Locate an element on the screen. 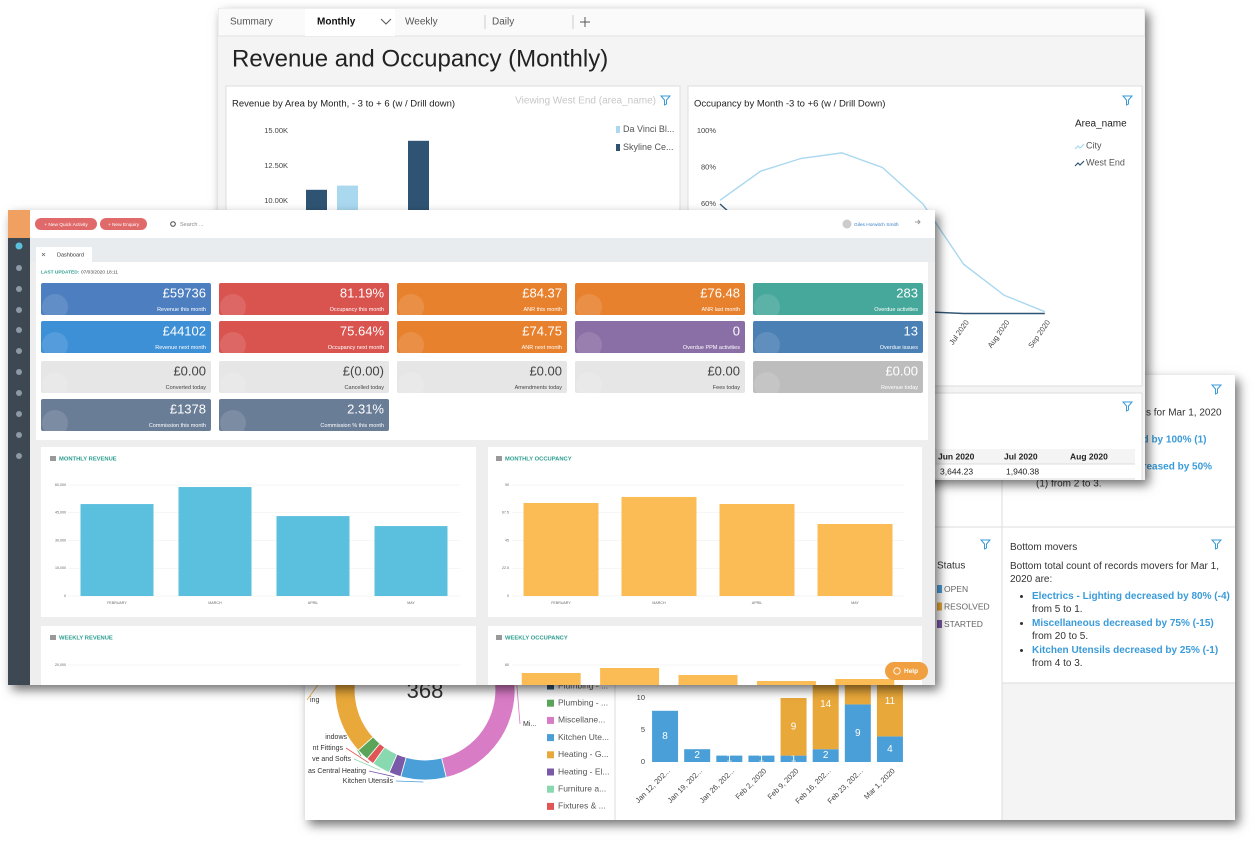 The width and height of the screenshot is (1255, 841). tab is located at coordinates (64, 254).